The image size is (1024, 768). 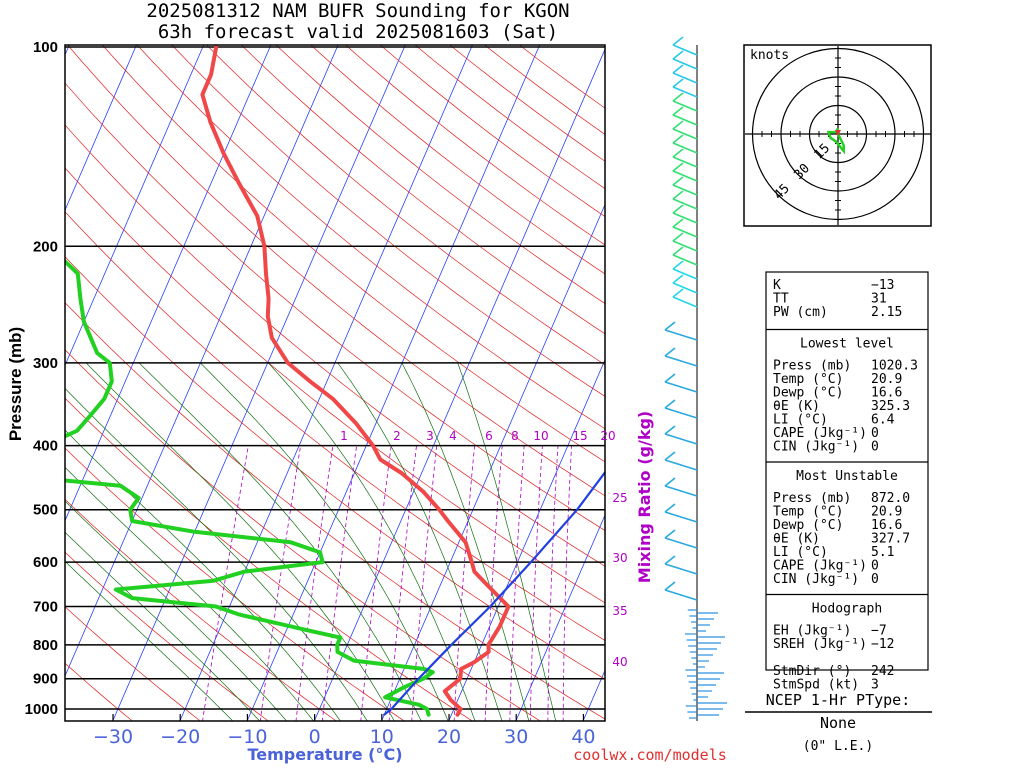 I want to click on temp-tick-label: 40, so click(x=583, y=737).